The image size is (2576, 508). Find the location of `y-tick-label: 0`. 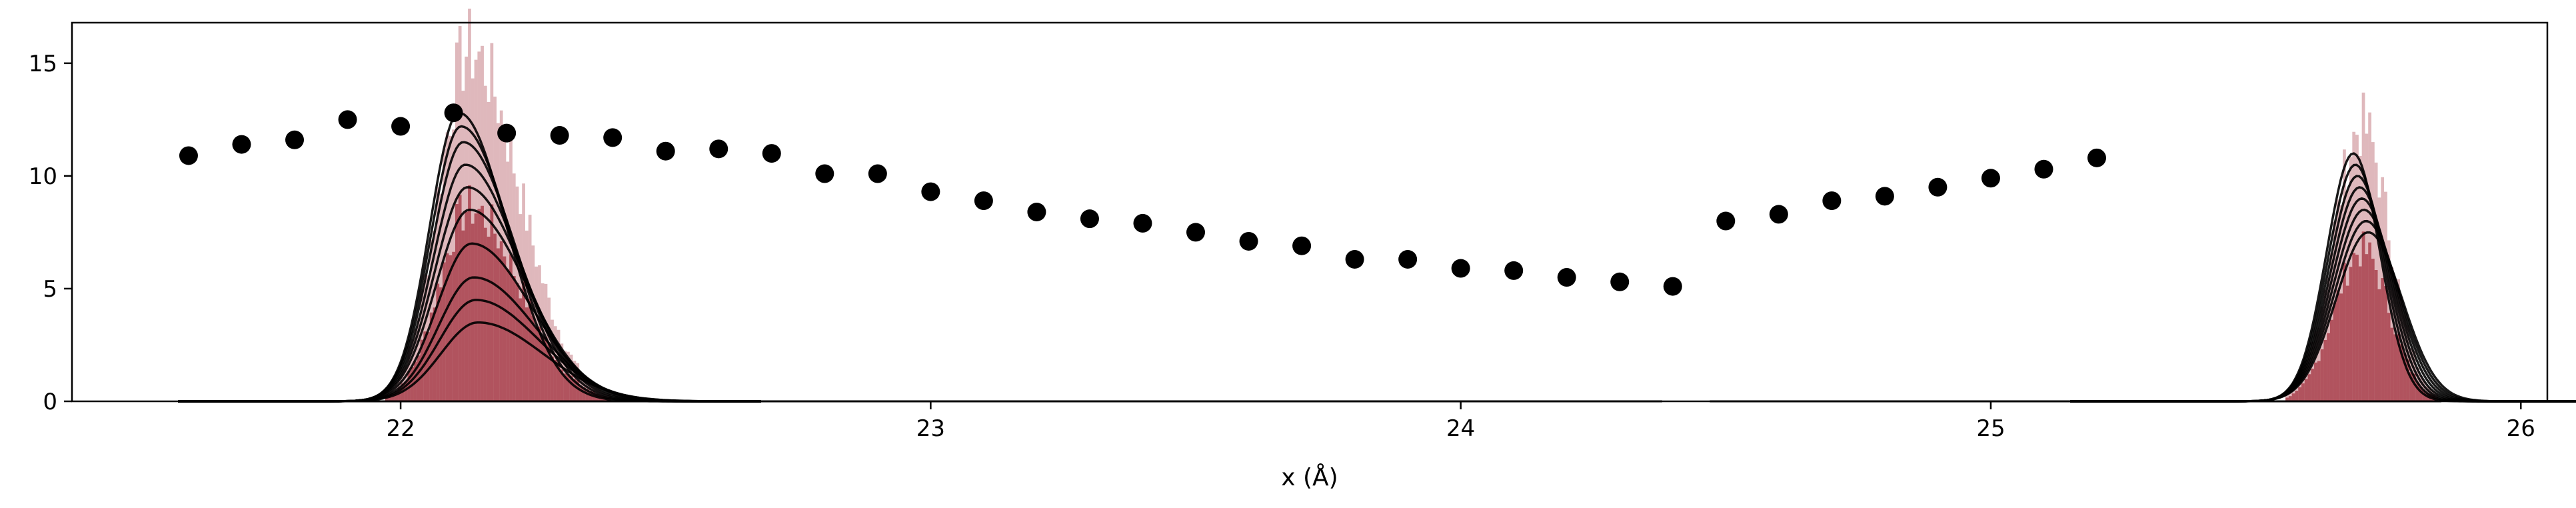

y-tick-label: 0 is located at coordinates (50, 402).